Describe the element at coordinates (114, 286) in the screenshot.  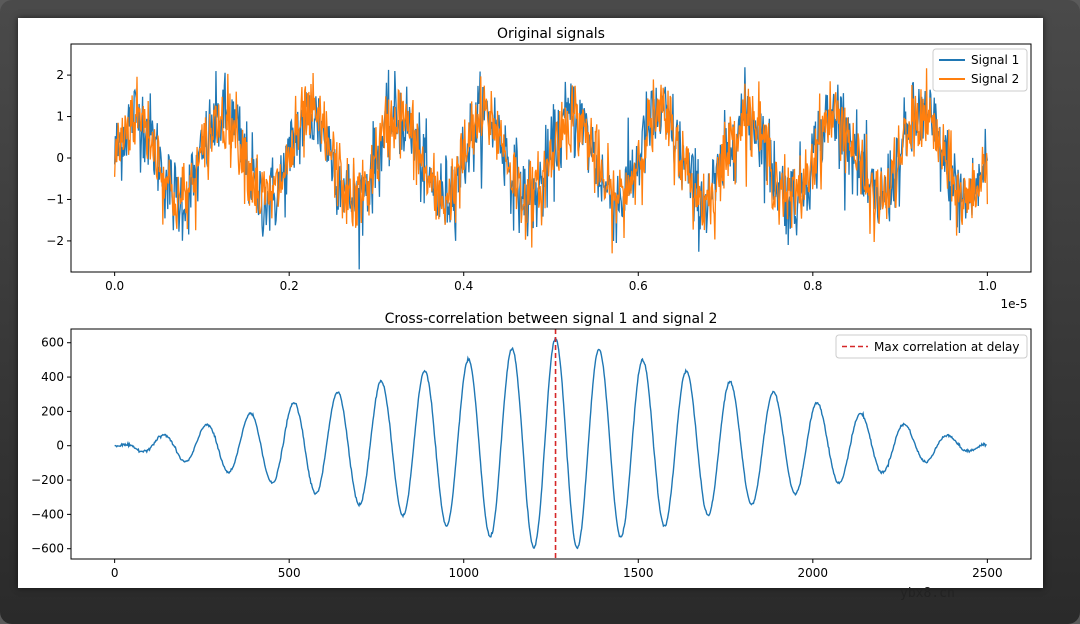
I see `x-tick-label: 0.0` at that location.